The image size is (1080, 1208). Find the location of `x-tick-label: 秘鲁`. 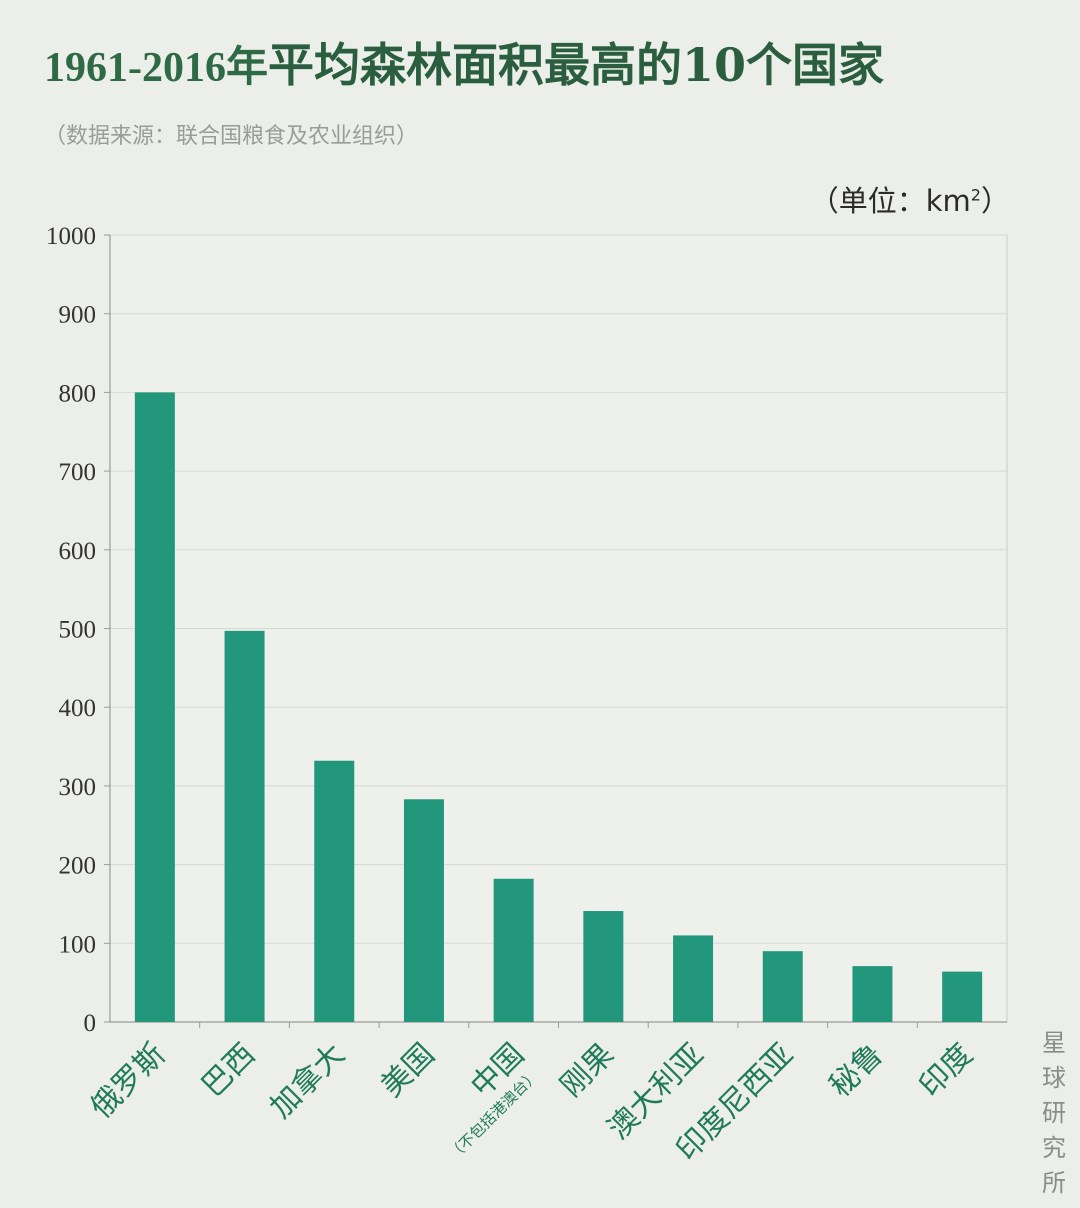

x-tick-label: 秘鲁 is located at coordinates (856, 1070).